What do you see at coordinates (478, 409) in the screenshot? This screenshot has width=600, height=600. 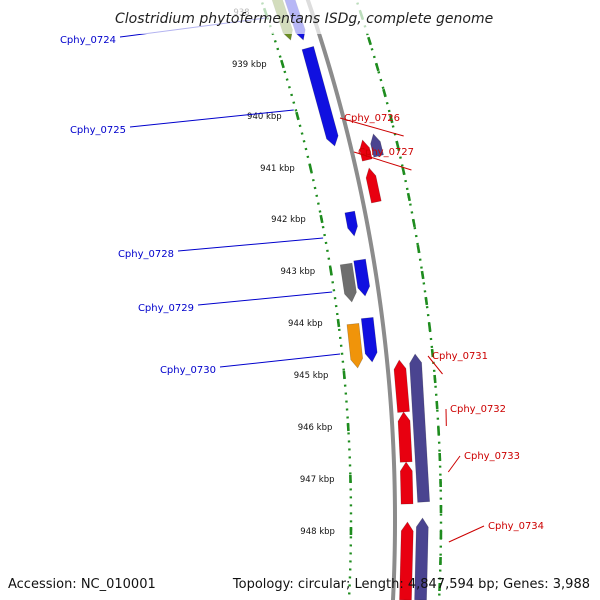 I see `gene-label-reverse: Cphy_0732` at bounding box center [478, 409].